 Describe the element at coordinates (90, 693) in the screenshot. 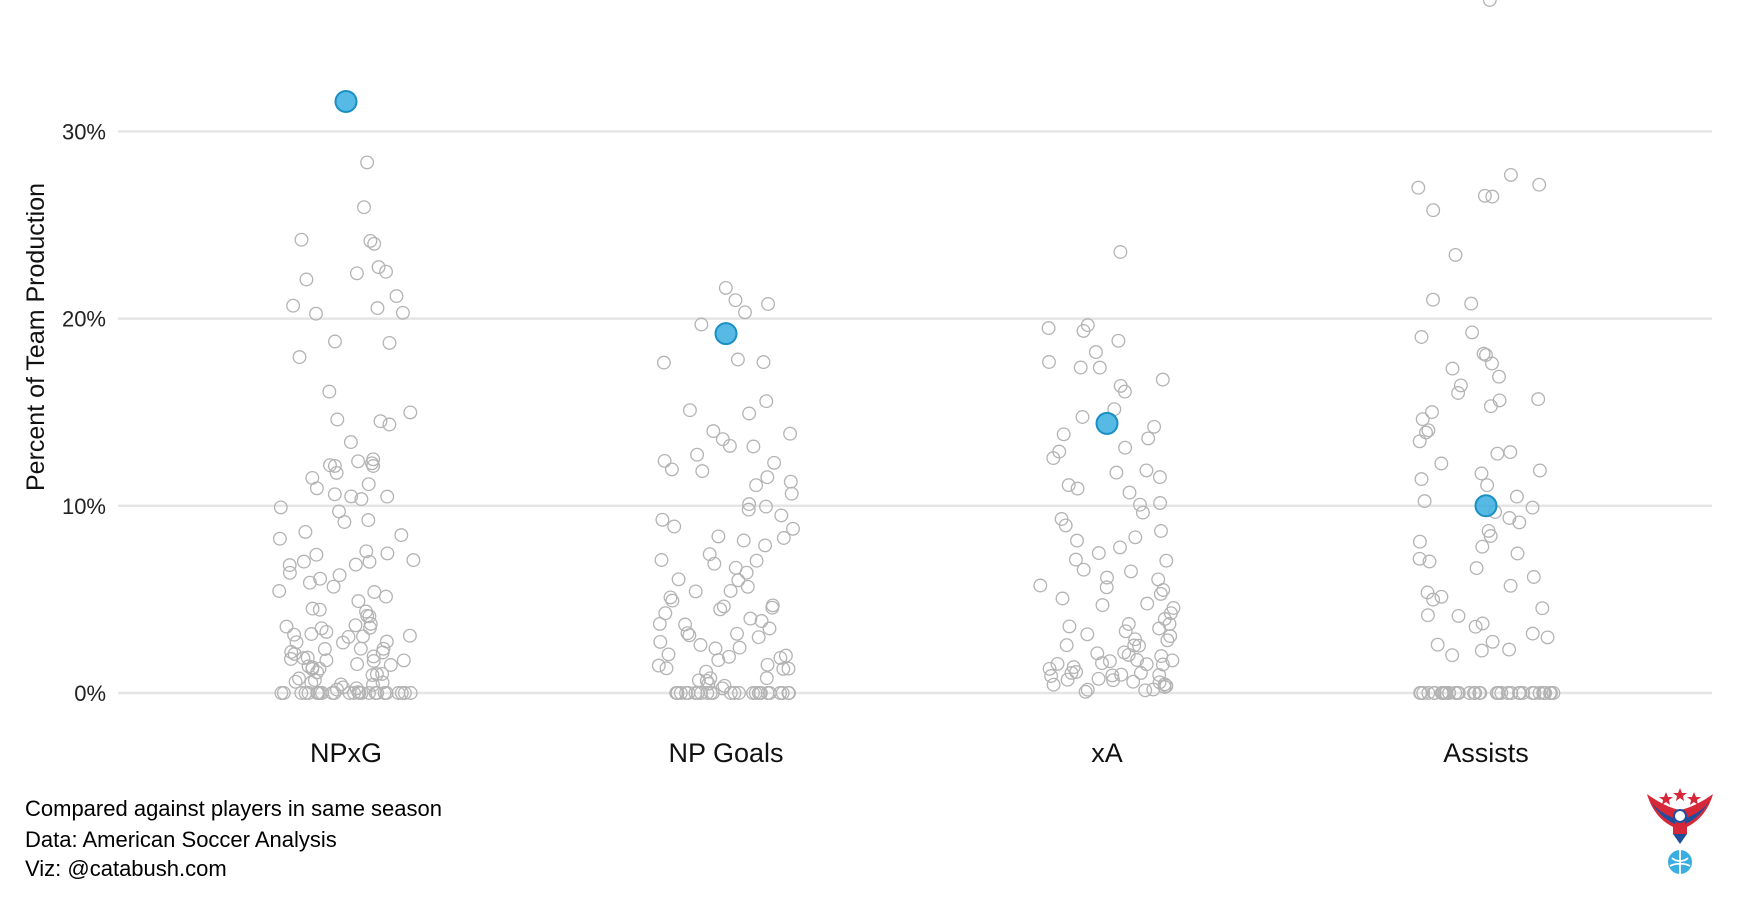

I see `y-tick-label: 0%` at that location.